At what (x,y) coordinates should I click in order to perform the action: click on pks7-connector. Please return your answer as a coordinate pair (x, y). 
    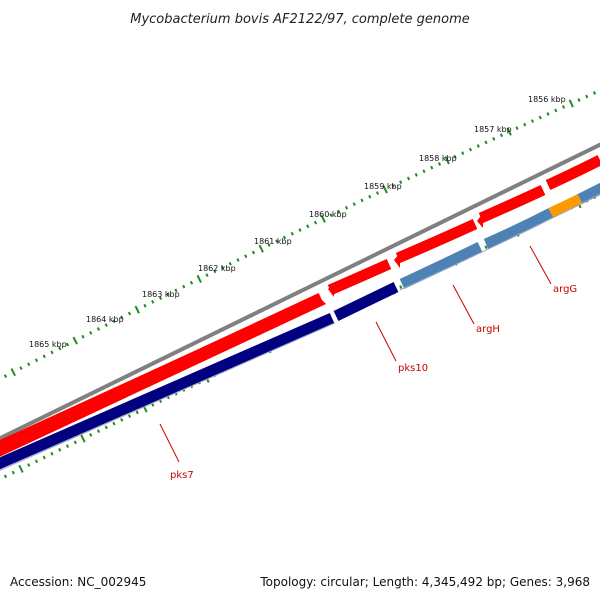
    Looking at the image, I should click on (169, 443).